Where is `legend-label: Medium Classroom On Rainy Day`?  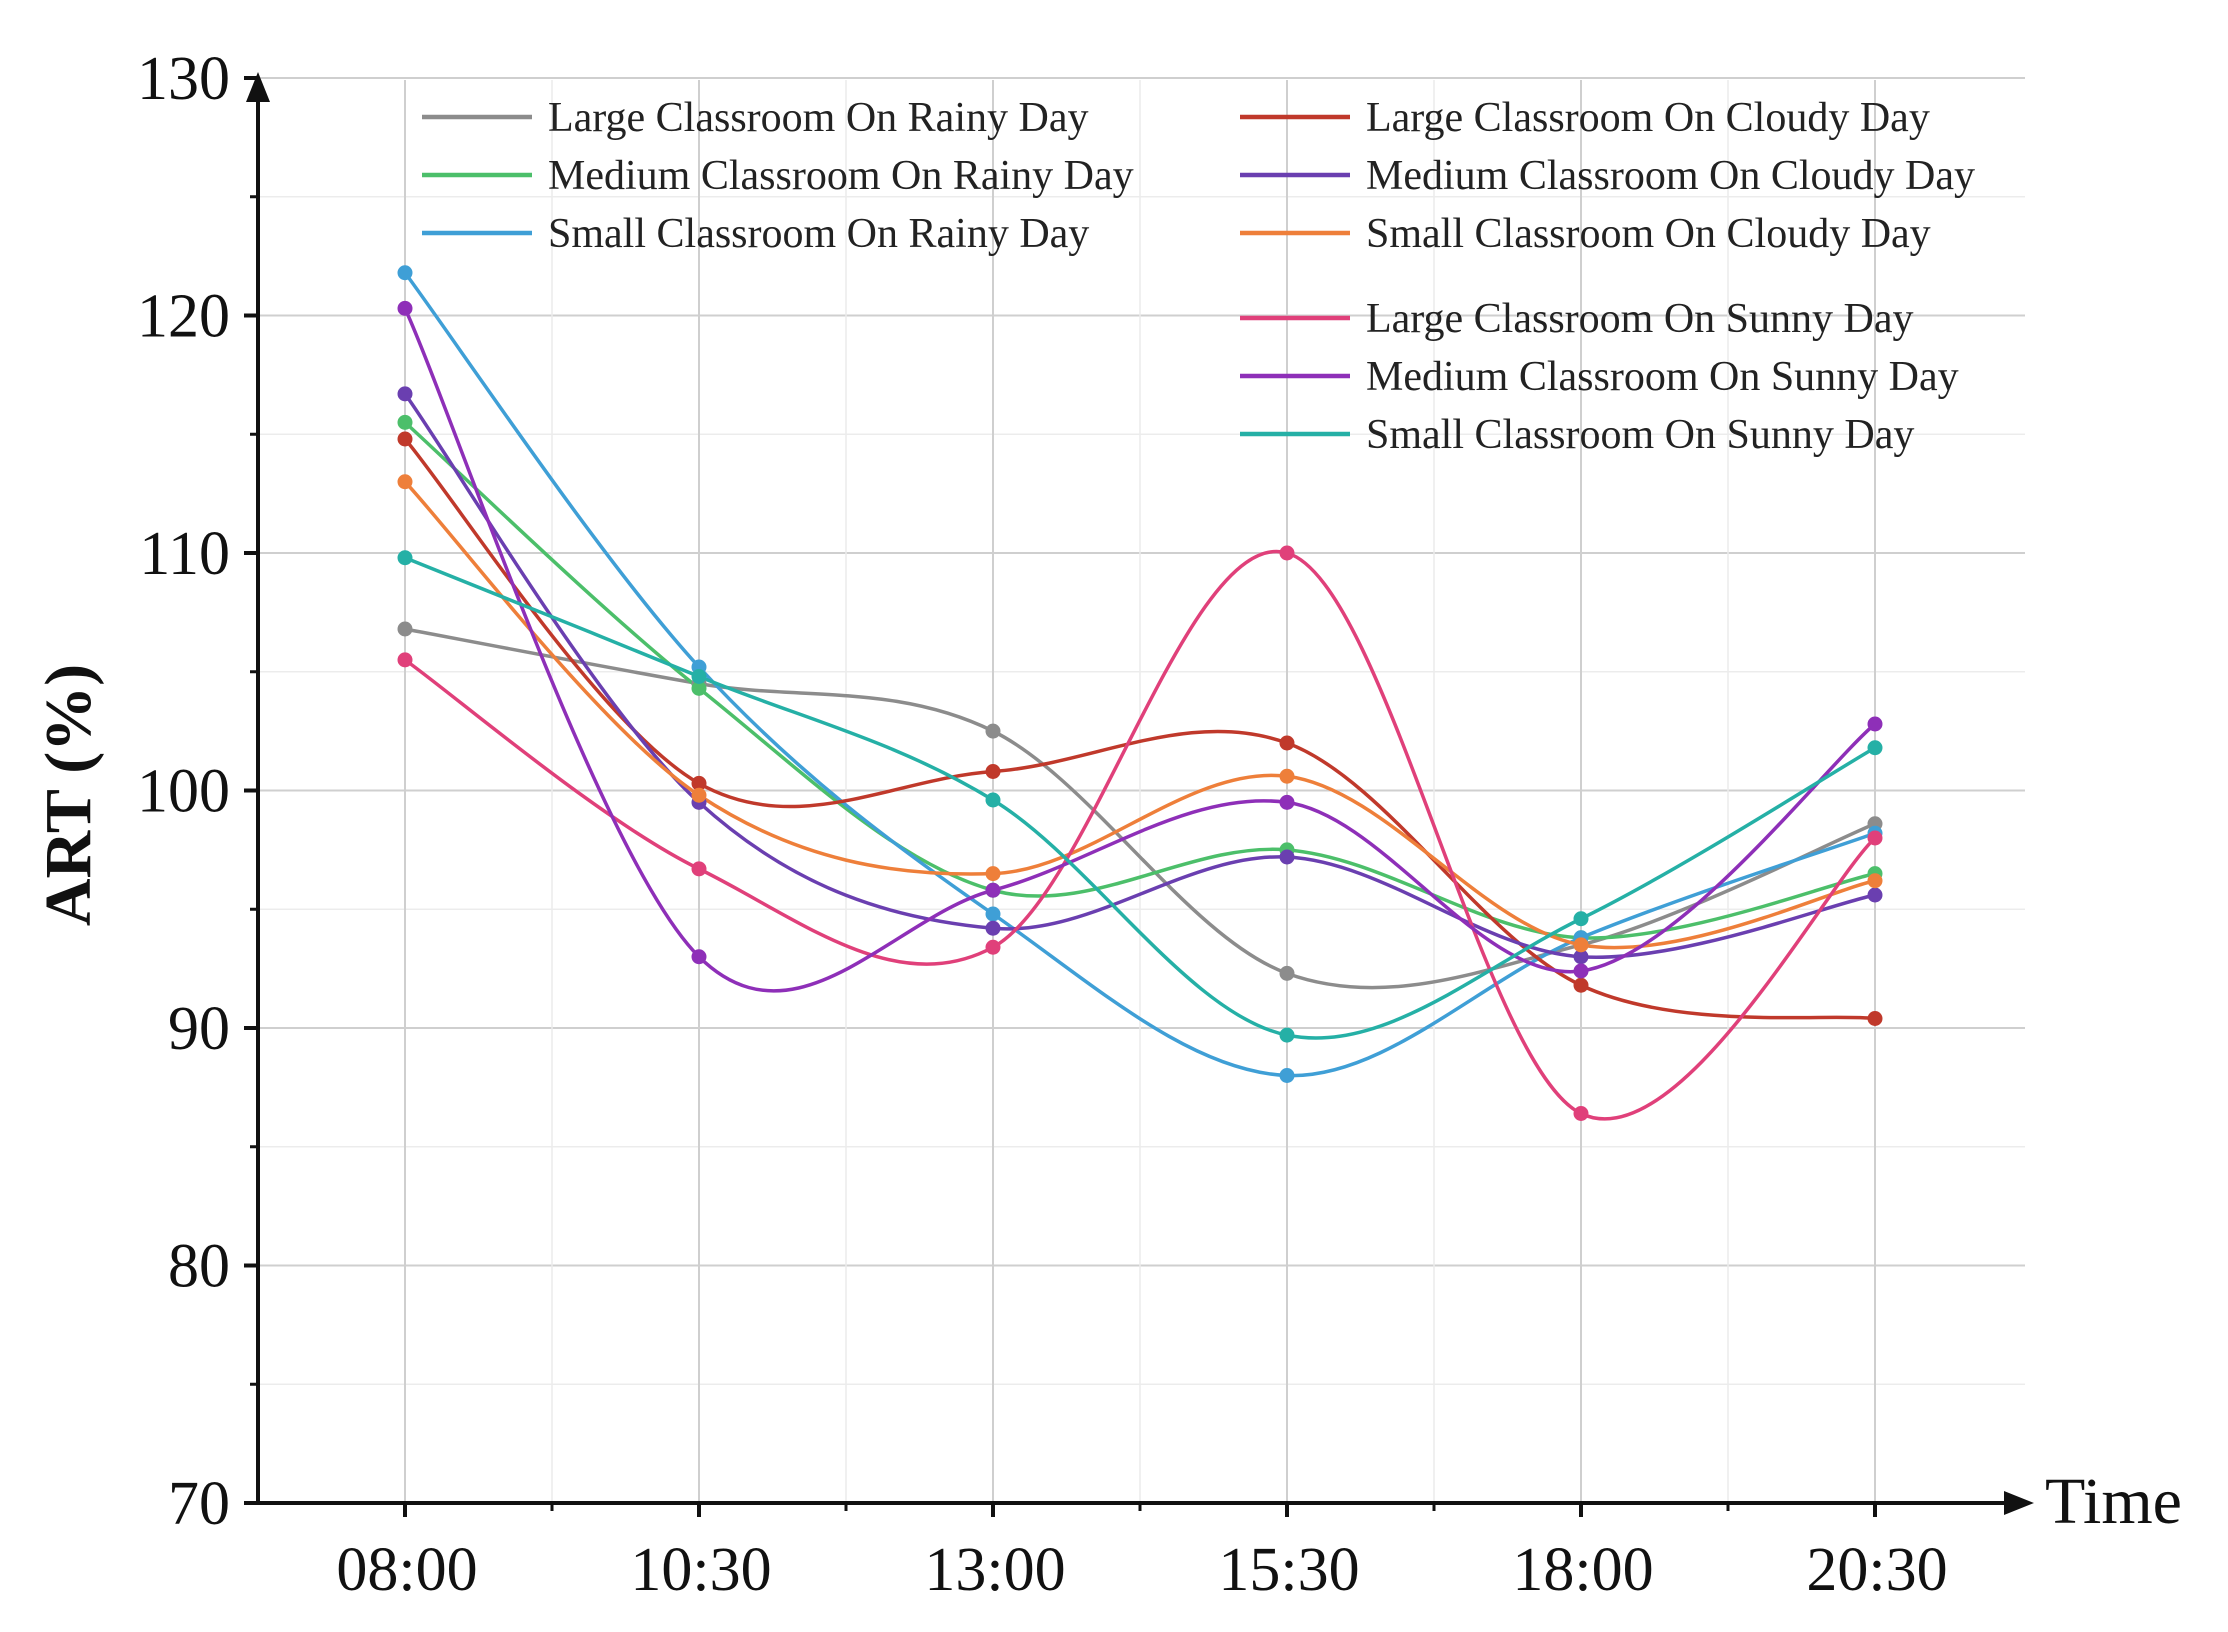 legend-label: Medium Classroom On Rainy Day is located at coordinates (841, 176).